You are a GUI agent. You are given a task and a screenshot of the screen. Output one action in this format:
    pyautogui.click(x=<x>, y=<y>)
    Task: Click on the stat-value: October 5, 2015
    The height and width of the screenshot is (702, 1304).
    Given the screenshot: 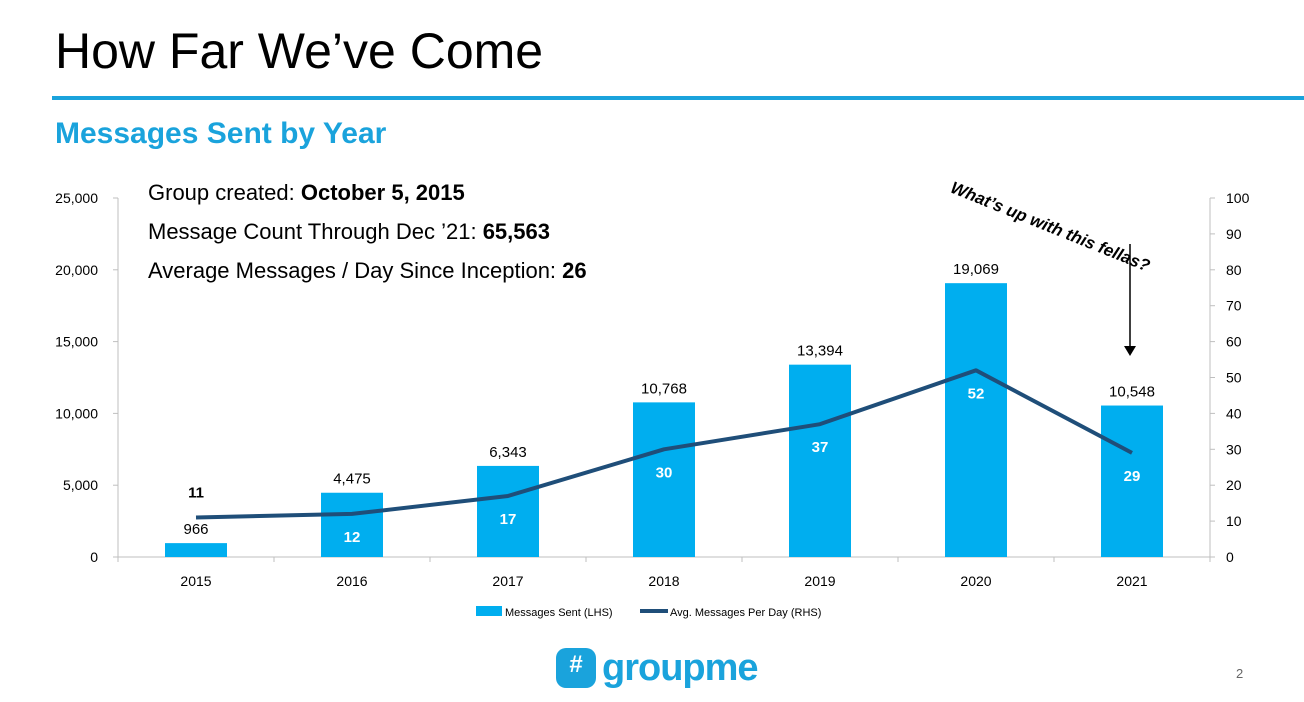 What is the action you would take?
    pyautogui.click(x=382, y=192)
    